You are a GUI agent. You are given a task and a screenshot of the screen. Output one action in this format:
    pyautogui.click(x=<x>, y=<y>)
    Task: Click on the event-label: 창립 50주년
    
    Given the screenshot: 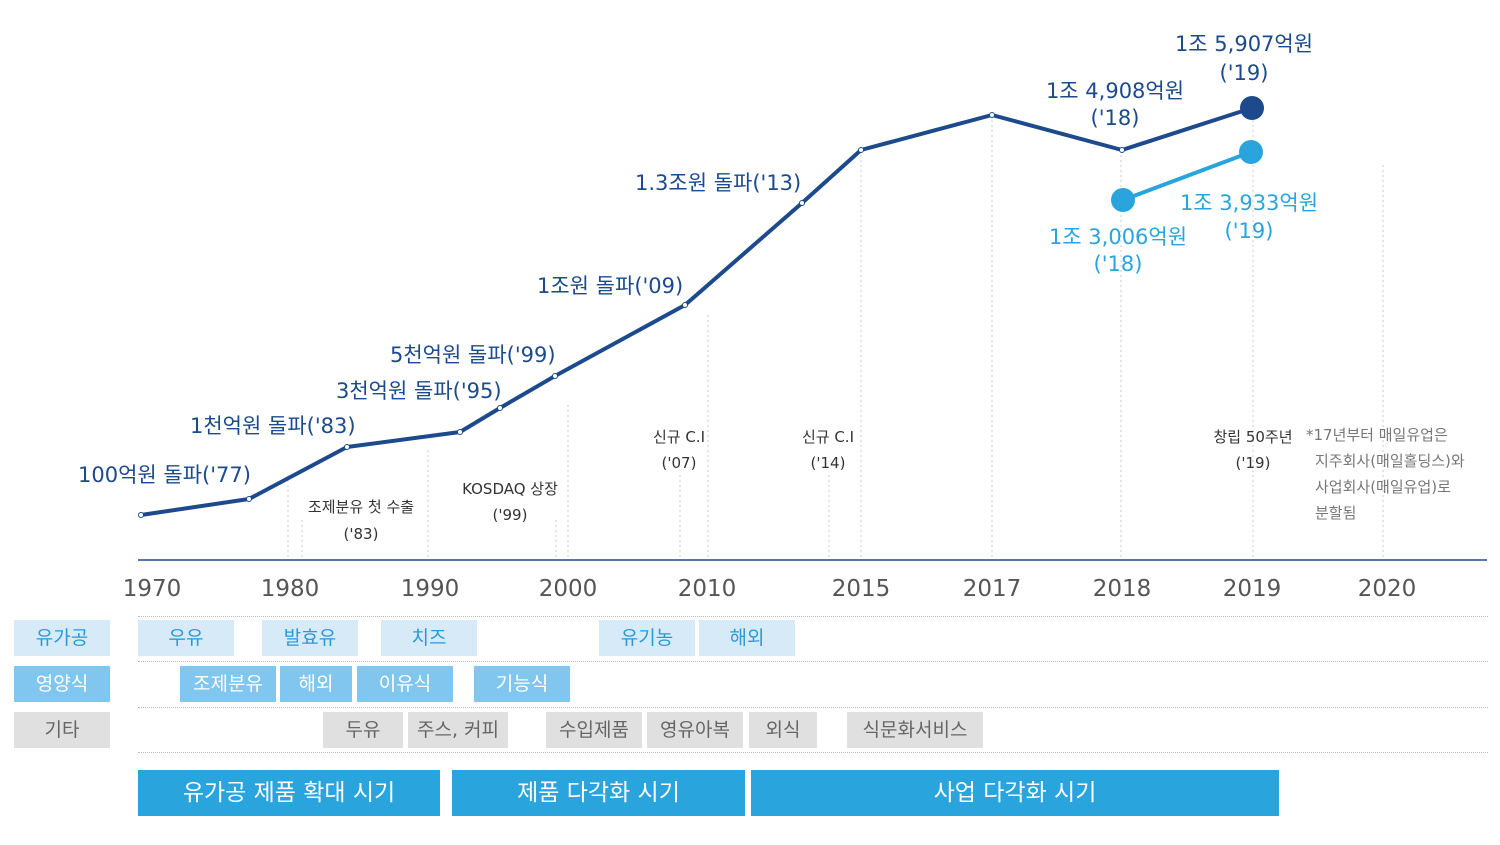 What is the action you would take?
    pyautogui.click(x=1252, y=437)
    